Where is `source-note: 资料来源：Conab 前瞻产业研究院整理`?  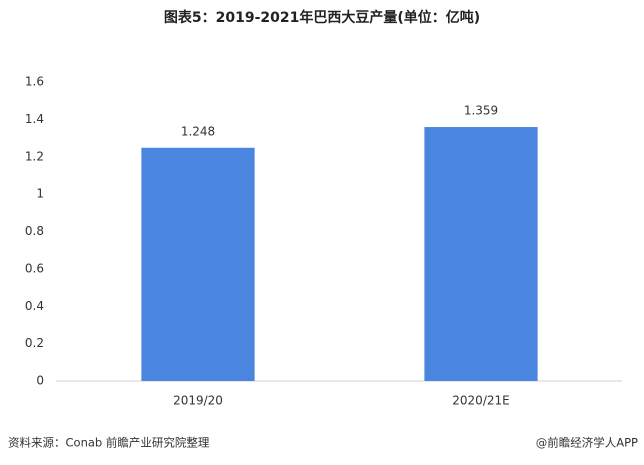 source-note: 资料来源：Conab 前瞻产业研究院整理 is located at coordinates (109, 443).